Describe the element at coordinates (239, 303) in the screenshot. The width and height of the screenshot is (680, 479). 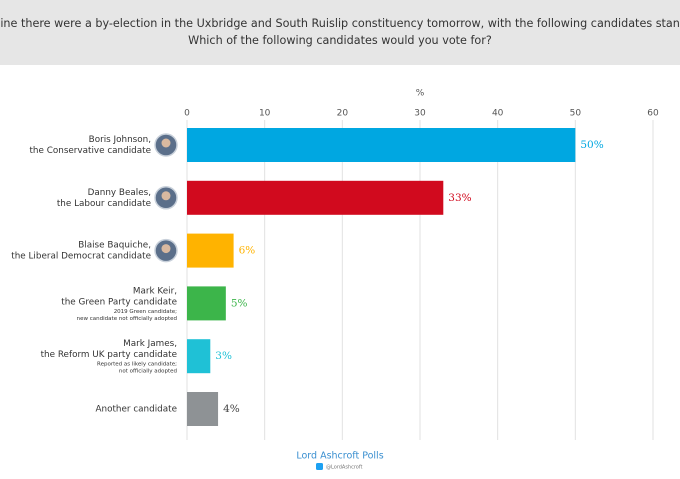
I see `value-label: 5%` at that location.